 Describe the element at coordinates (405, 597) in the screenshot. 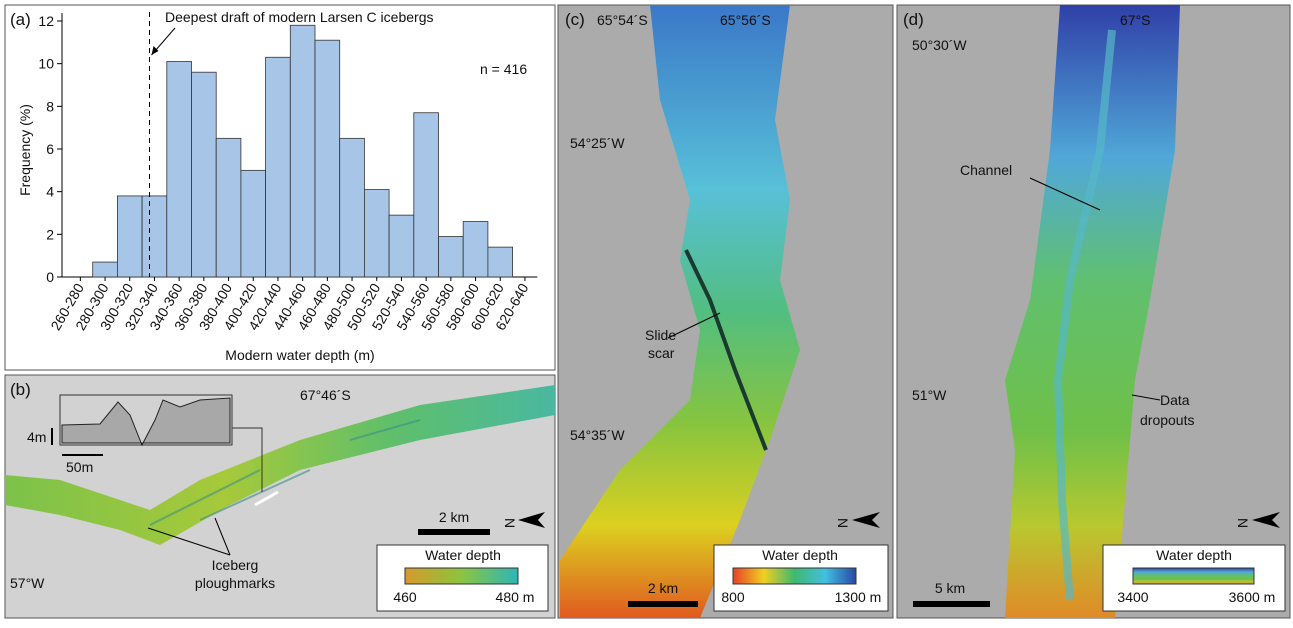

I see `legend-min: 460` at that location.